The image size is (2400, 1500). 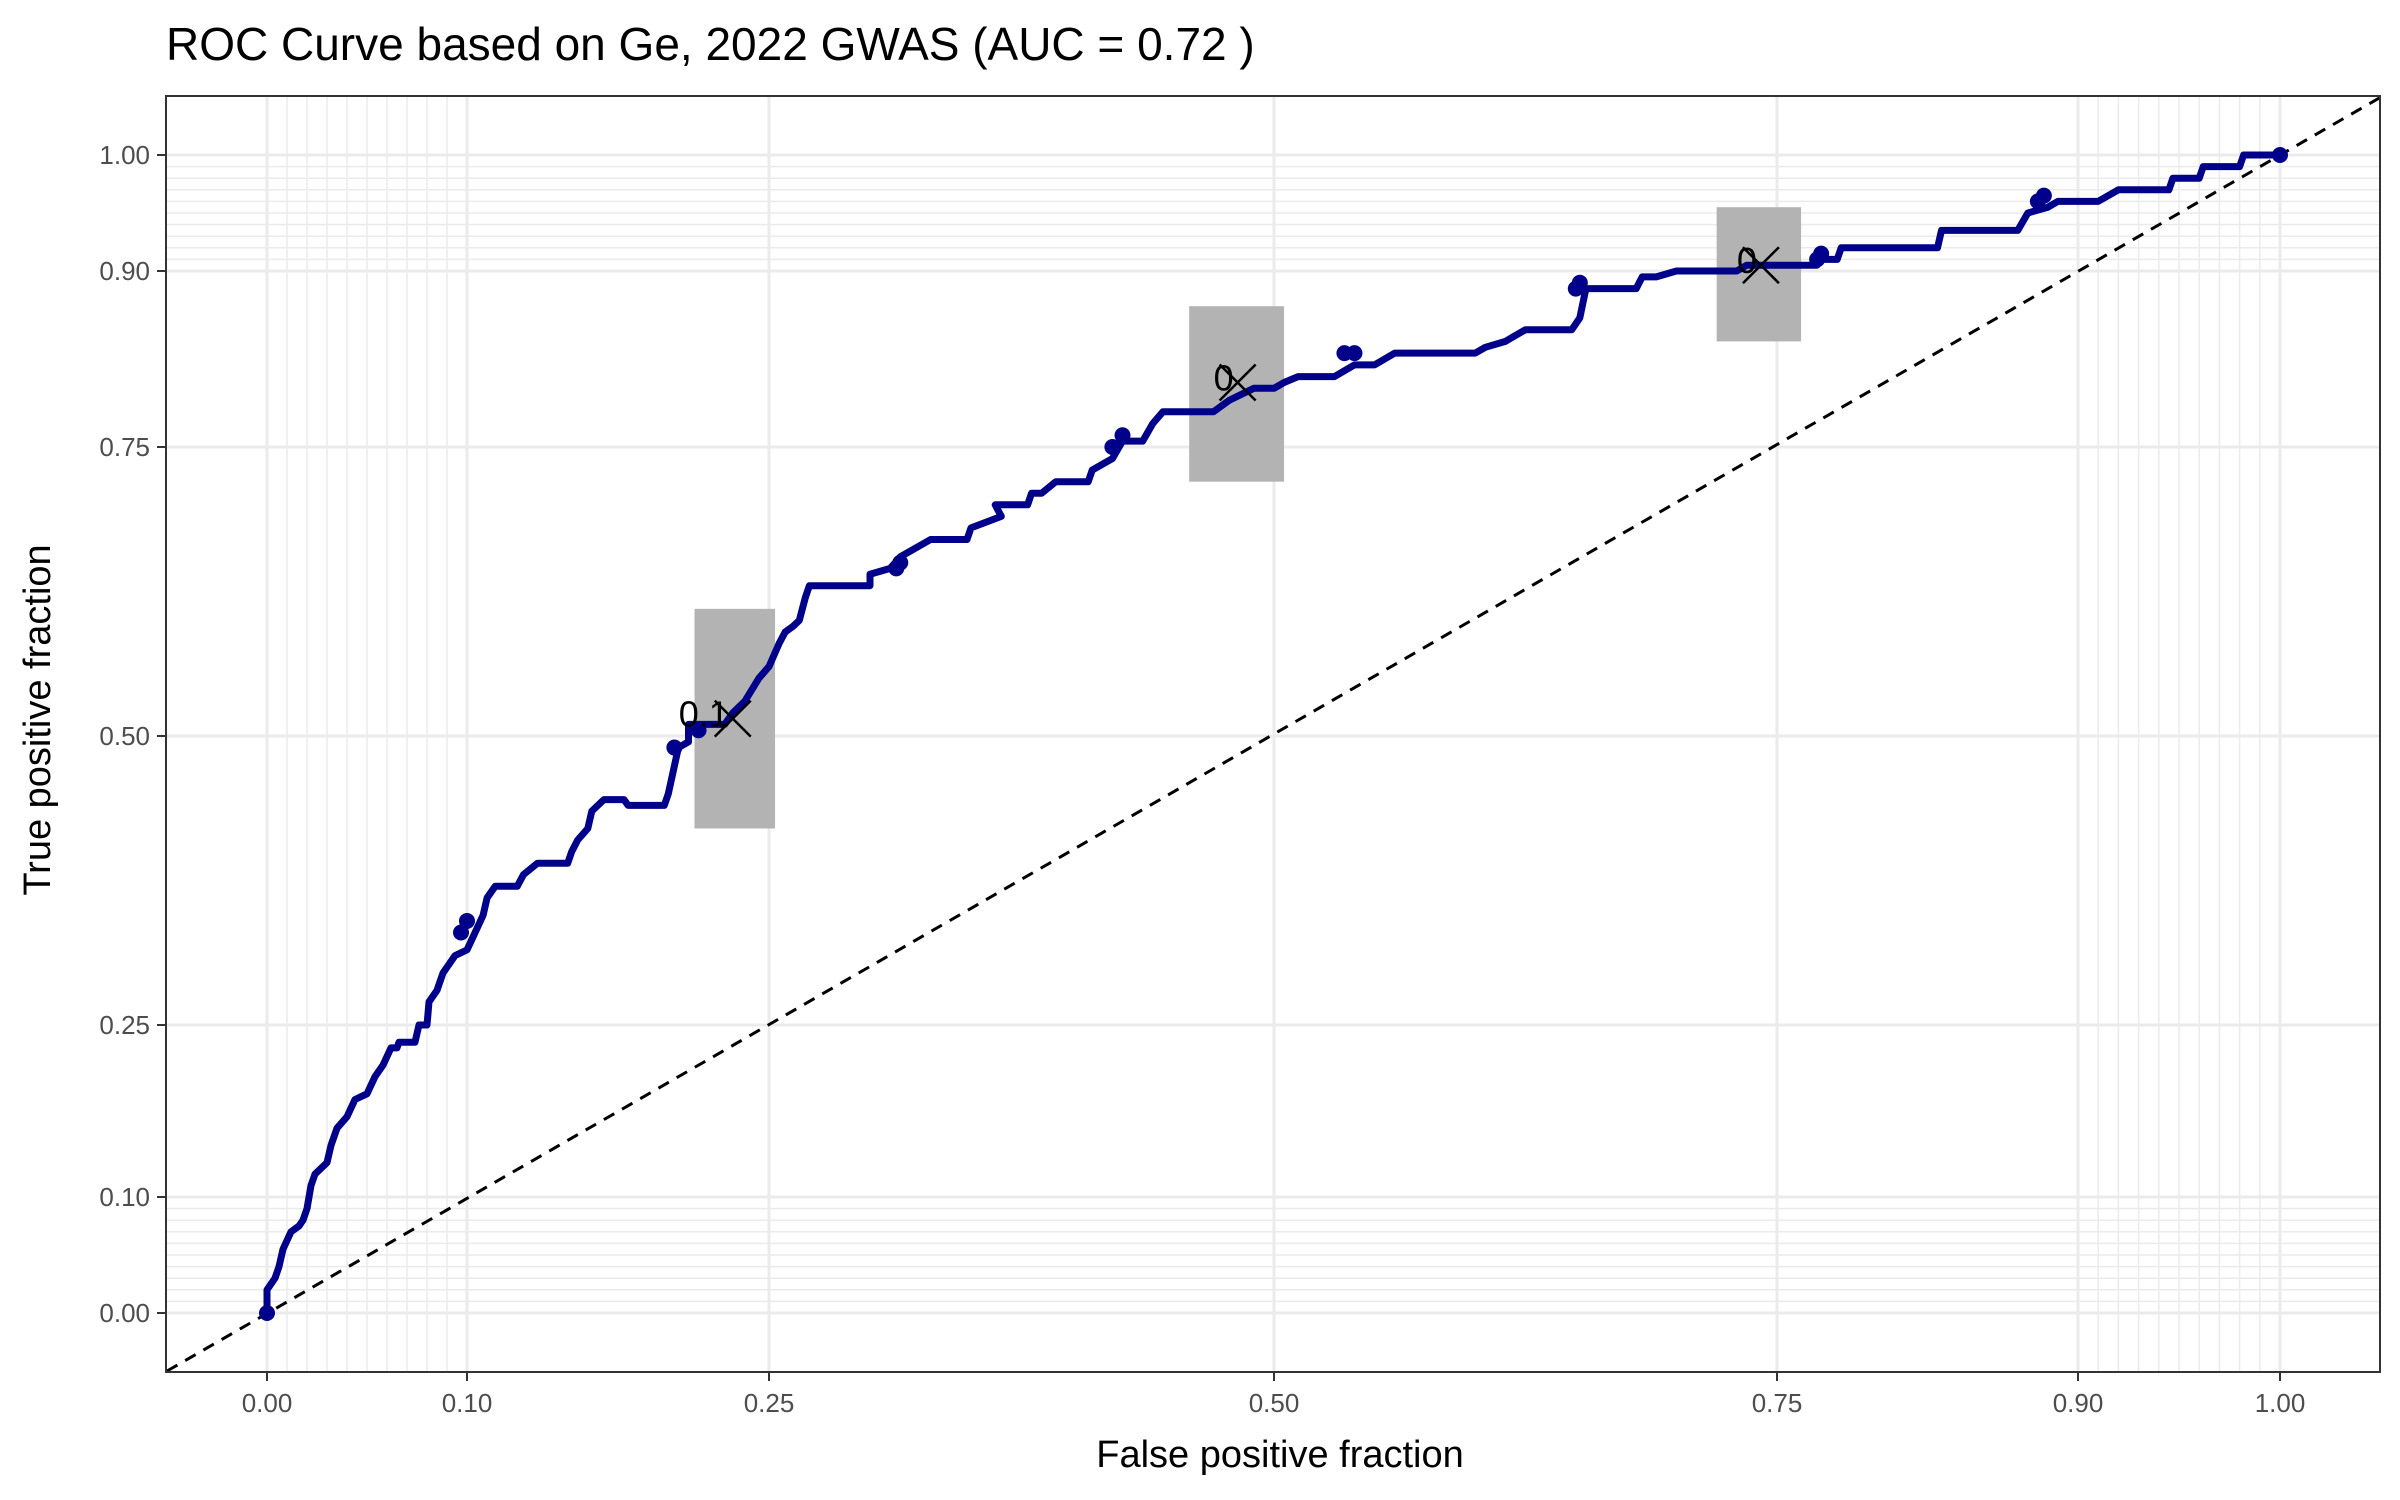 I want to click on cutoff-label: 0.1, so click(x=704, y=714).